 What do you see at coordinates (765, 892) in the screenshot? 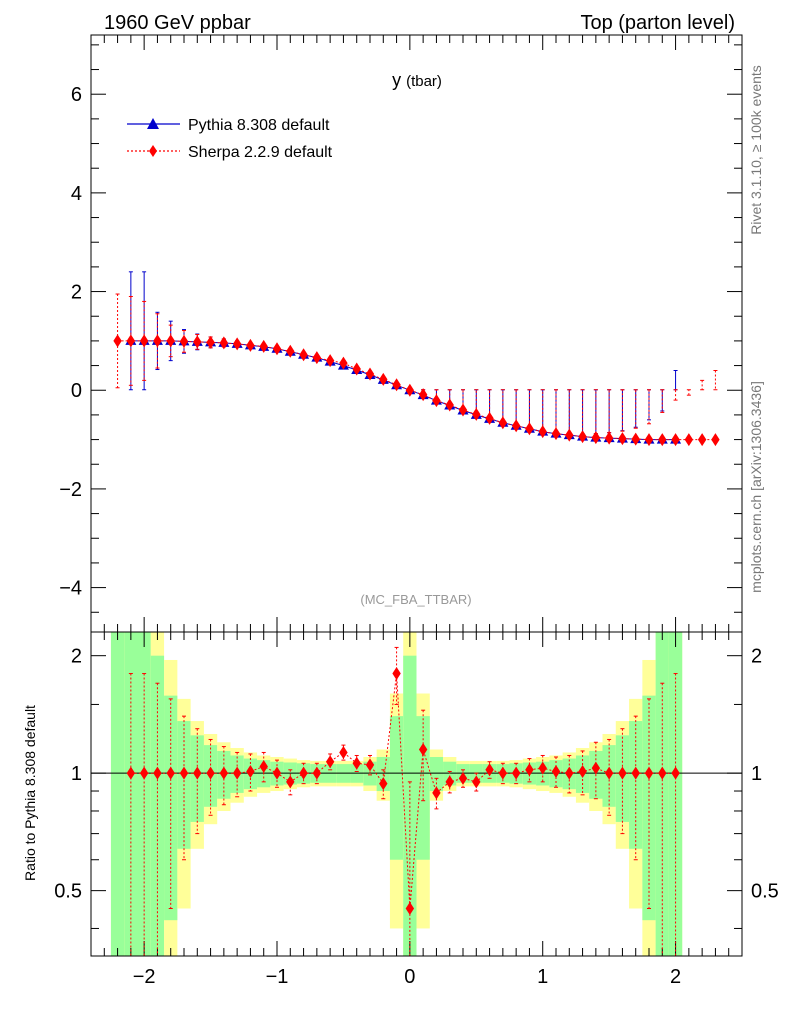
I see `ratio-y-tick-label-right: 0.5` at bounding box center [765, 892].